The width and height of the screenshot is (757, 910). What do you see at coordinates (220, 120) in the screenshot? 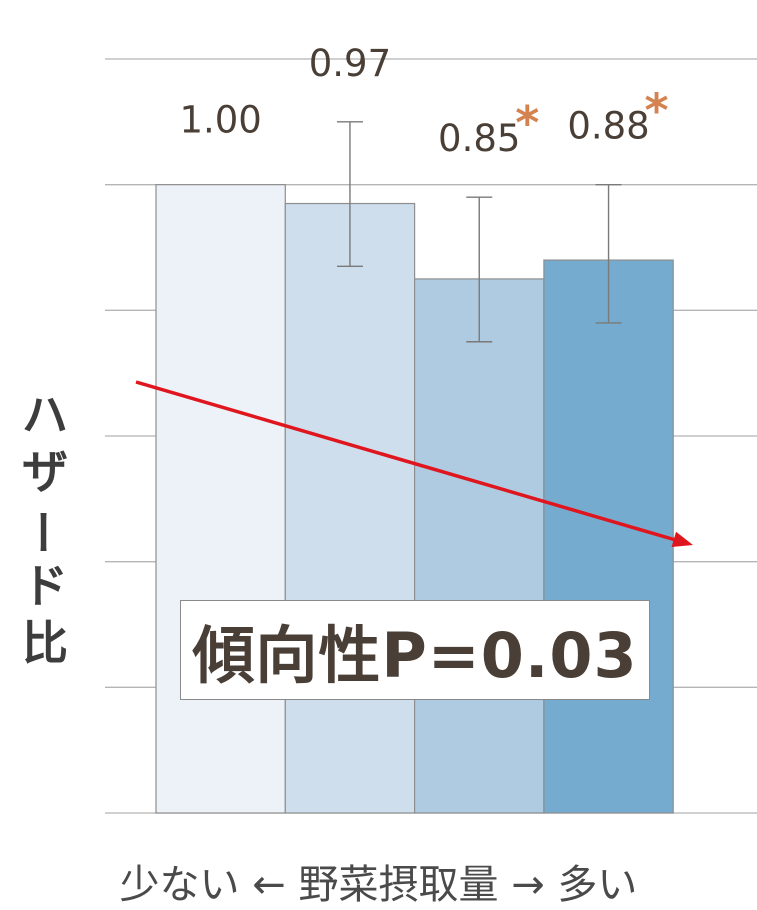
I see `data-label-1: 1.00` at bounding box center [220, 120].